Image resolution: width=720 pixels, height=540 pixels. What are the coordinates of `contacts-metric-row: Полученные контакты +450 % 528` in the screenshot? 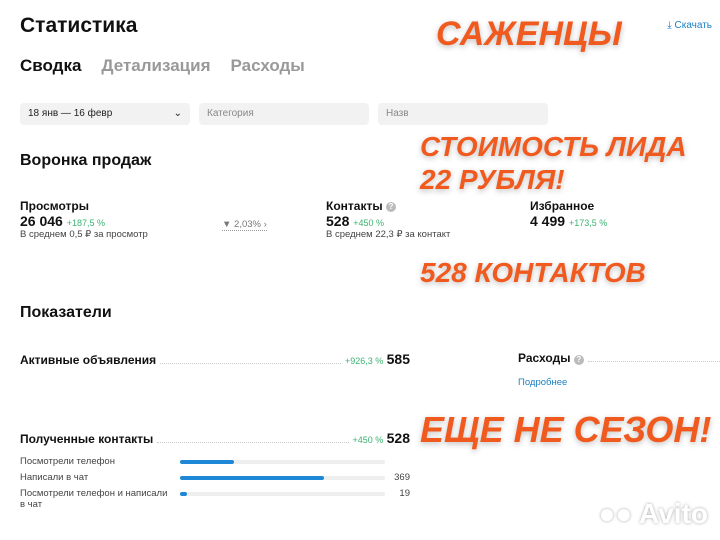 It's located at (215, 438).